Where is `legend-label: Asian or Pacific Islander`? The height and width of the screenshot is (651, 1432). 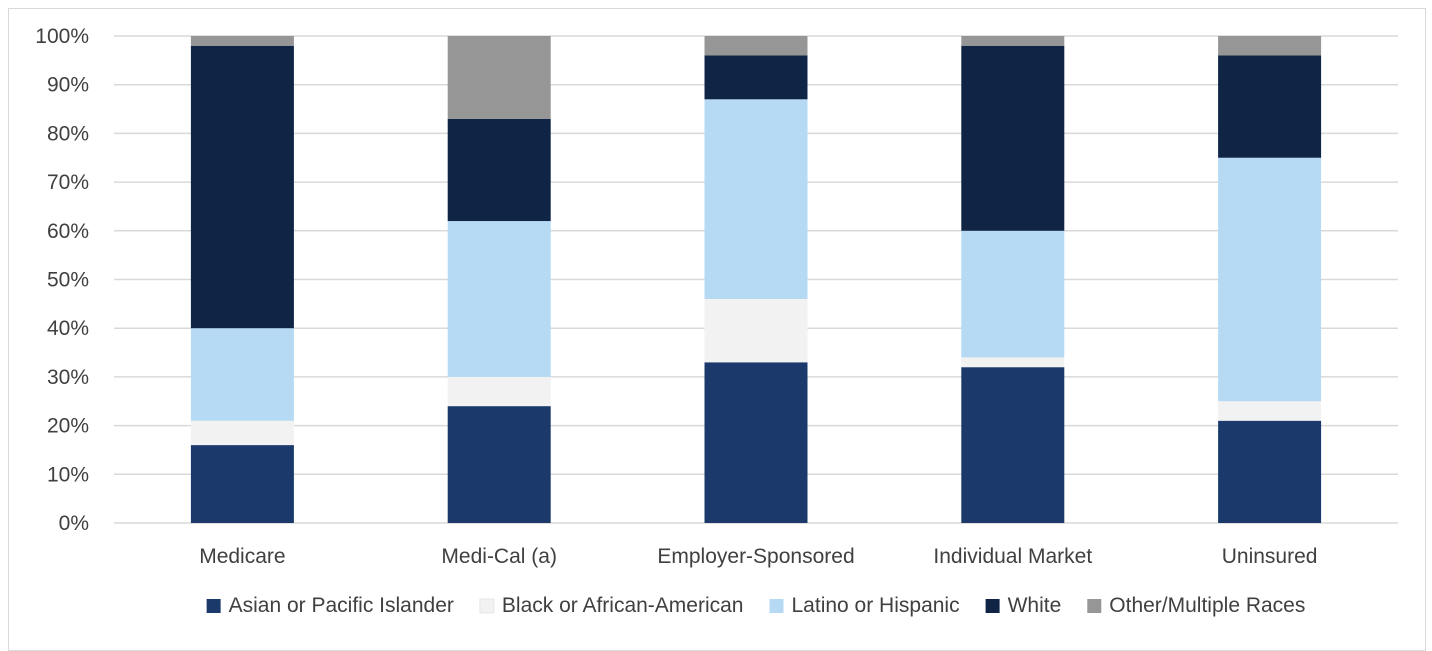
legend-label: Asian or Pacific Islander is located at coordinates (341, 605).